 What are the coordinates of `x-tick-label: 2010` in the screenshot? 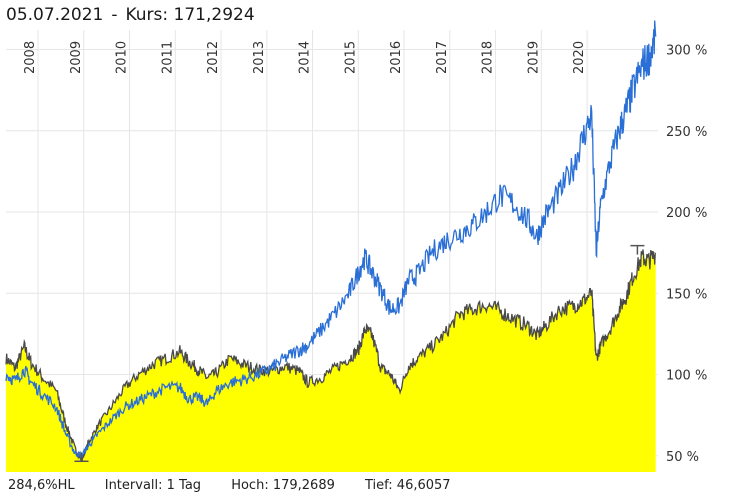 It's located at (122, 57).